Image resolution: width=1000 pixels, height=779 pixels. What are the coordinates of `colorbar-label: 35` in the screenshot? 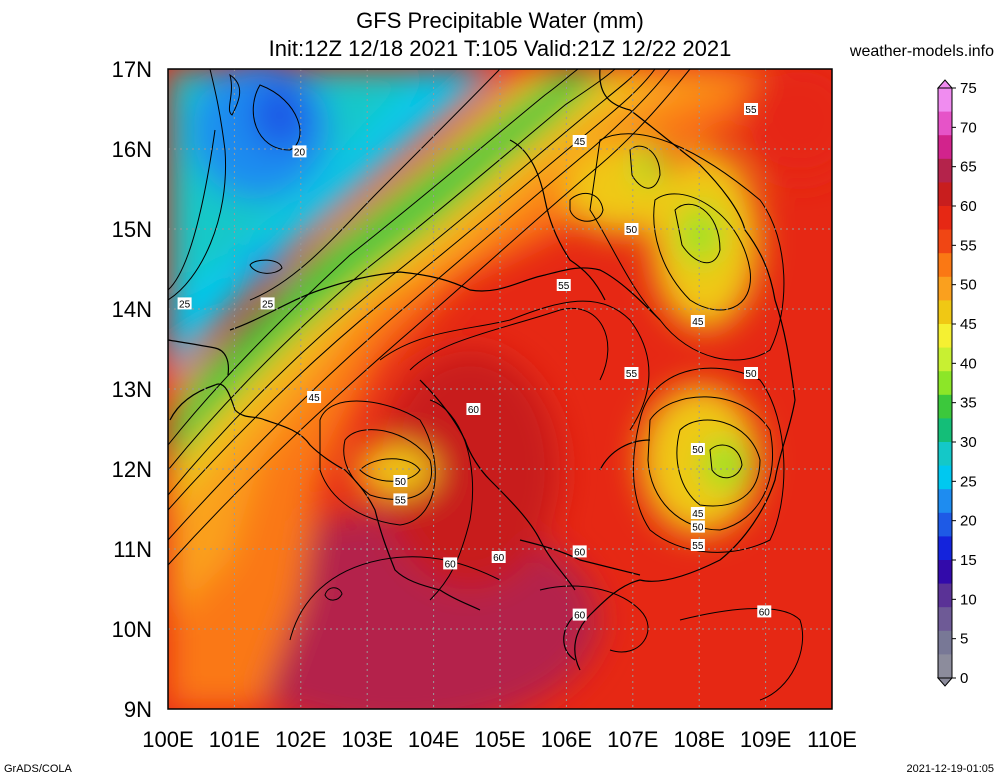 It's located at (968, 403).